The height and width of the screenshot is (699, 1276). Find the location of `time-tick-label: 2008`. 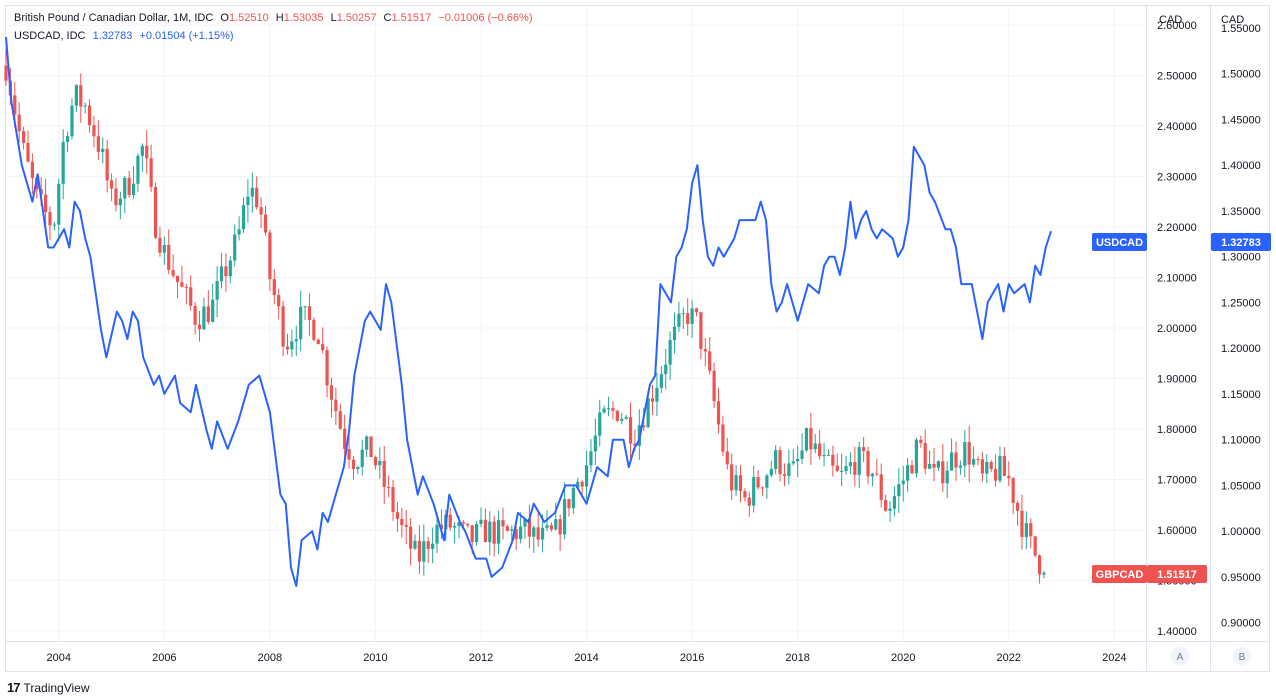

time-tick-label: 2008 is located at coordinates (270, 658).